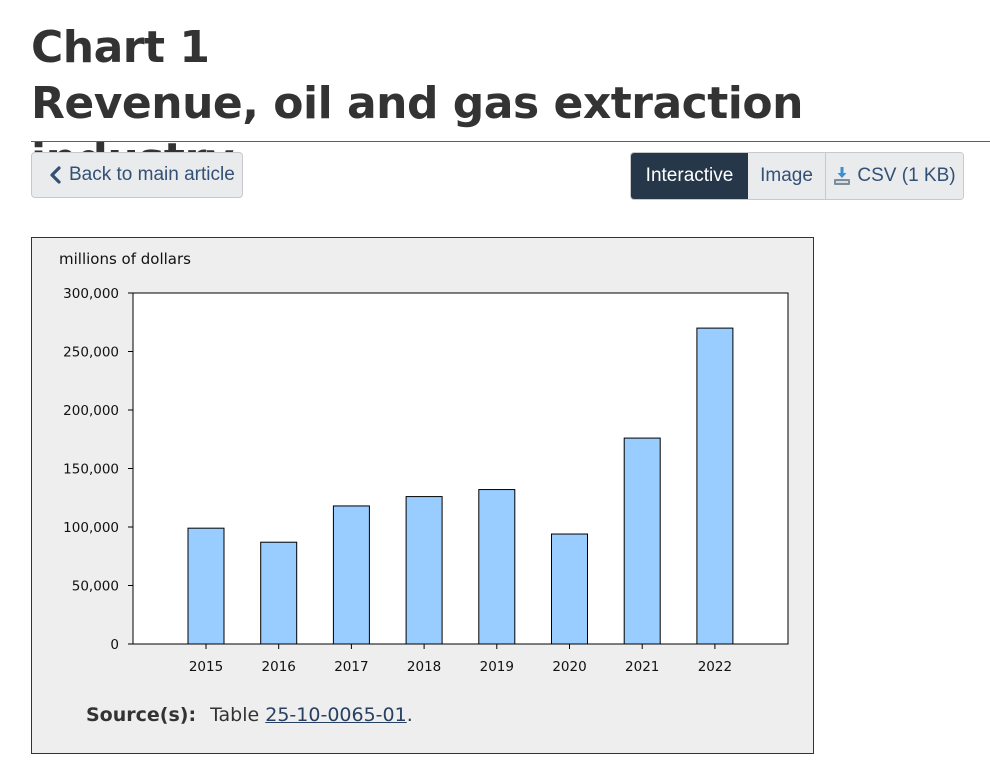  I want to click on x-tick-label: 2016, so click(279, 667).